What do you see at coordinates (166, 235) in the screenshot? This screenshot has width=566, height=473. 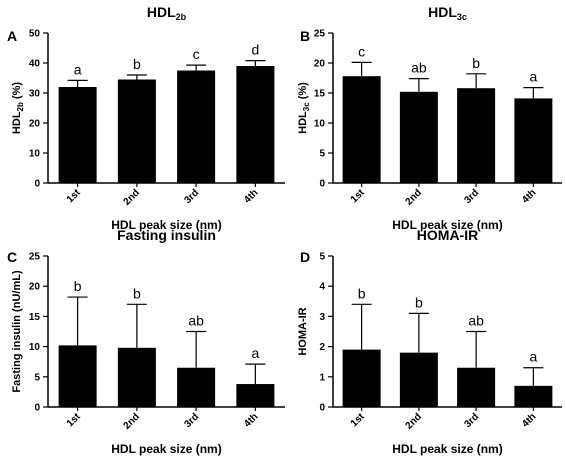 I see `chart-title: Fasting insulin` at bounding box center [166, 235].